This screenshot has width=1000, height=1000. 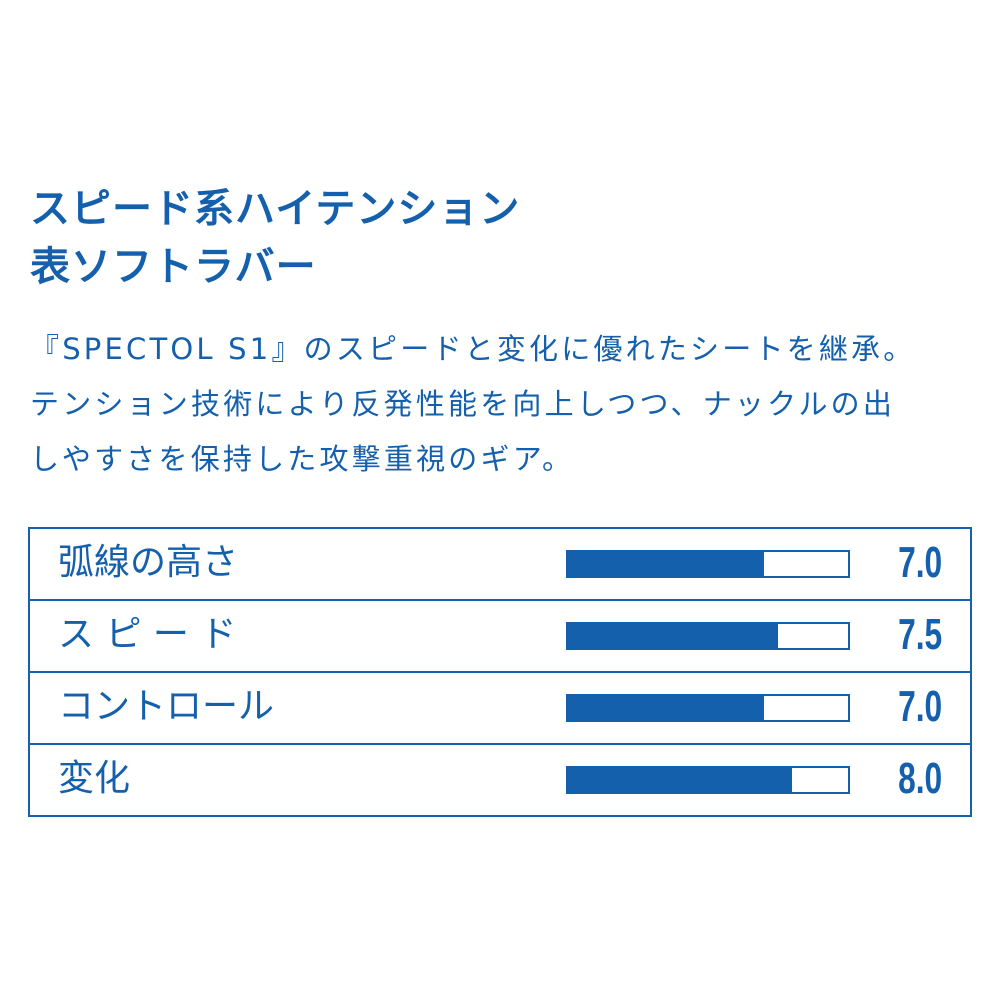 I want to click on description-line-1: 『SPECTOL S1』のスピードと変化に優れたシートを継承。, so click(x=473, y=349).